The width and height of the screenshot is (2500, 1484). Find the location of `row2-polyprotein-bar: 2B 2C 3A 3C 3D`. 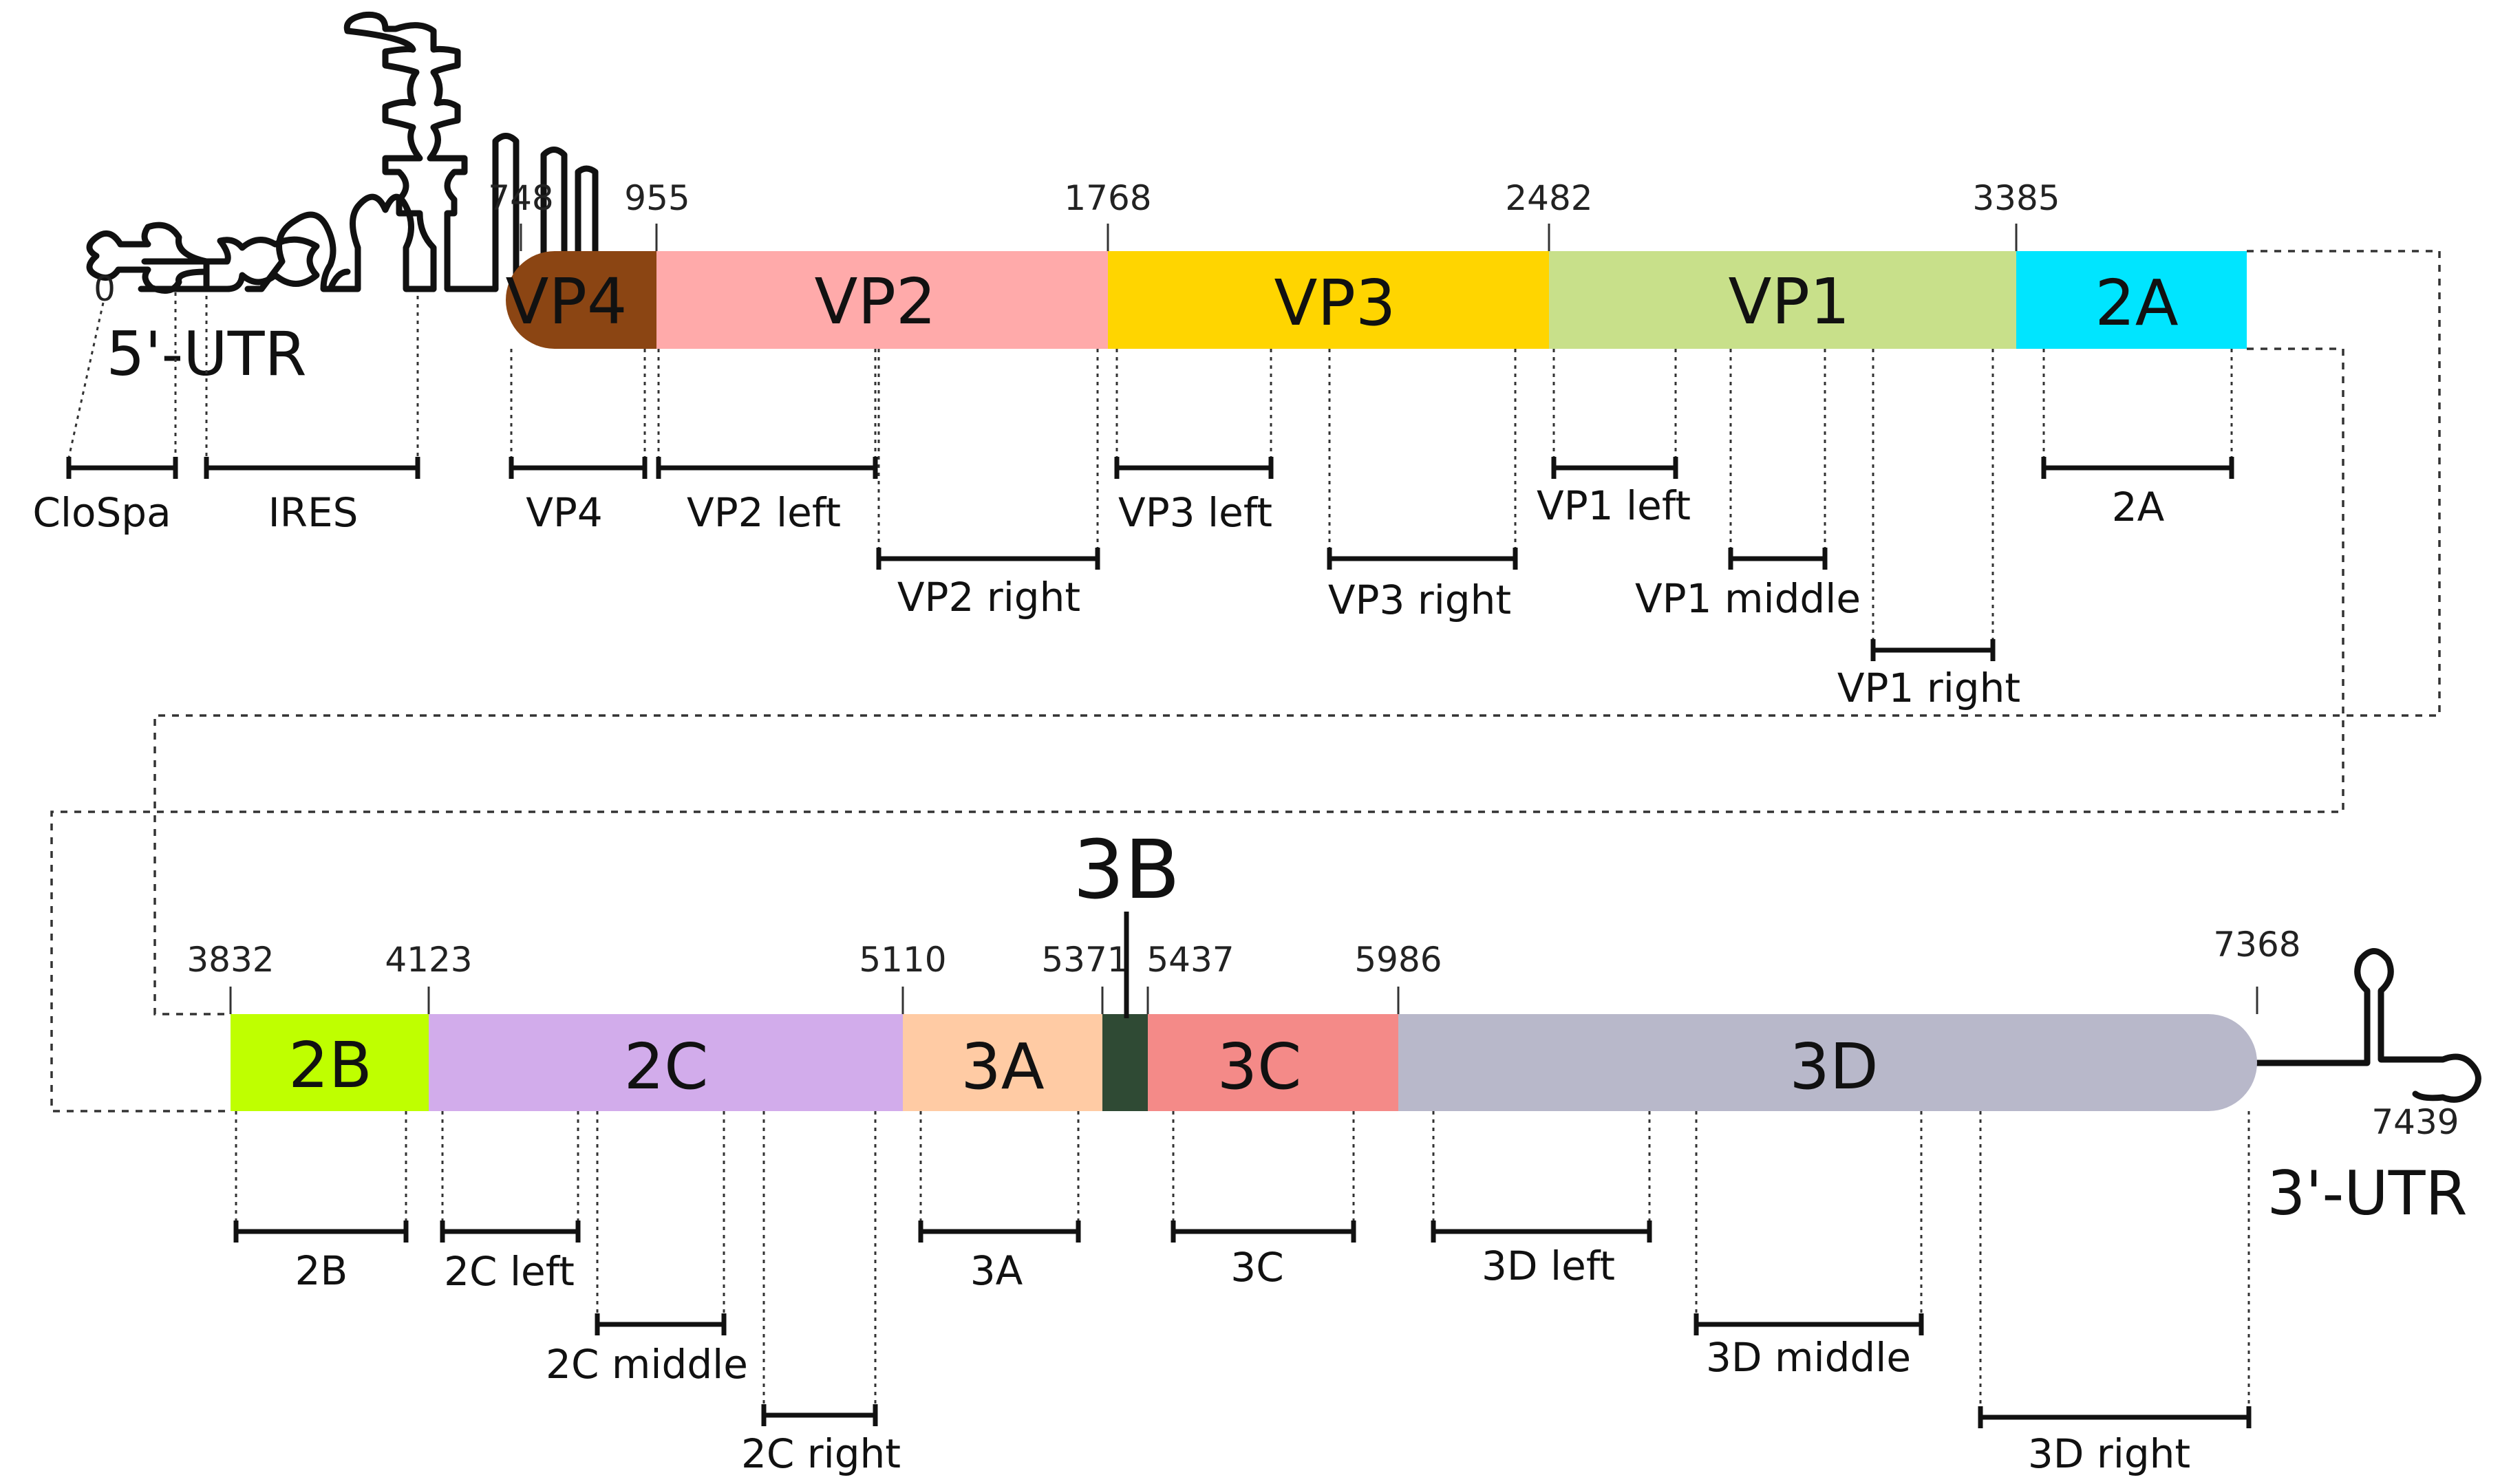

row2-polyprotein-bar: 2B 2C 3A 3C 3D is located at coordinates (1244, 1062).